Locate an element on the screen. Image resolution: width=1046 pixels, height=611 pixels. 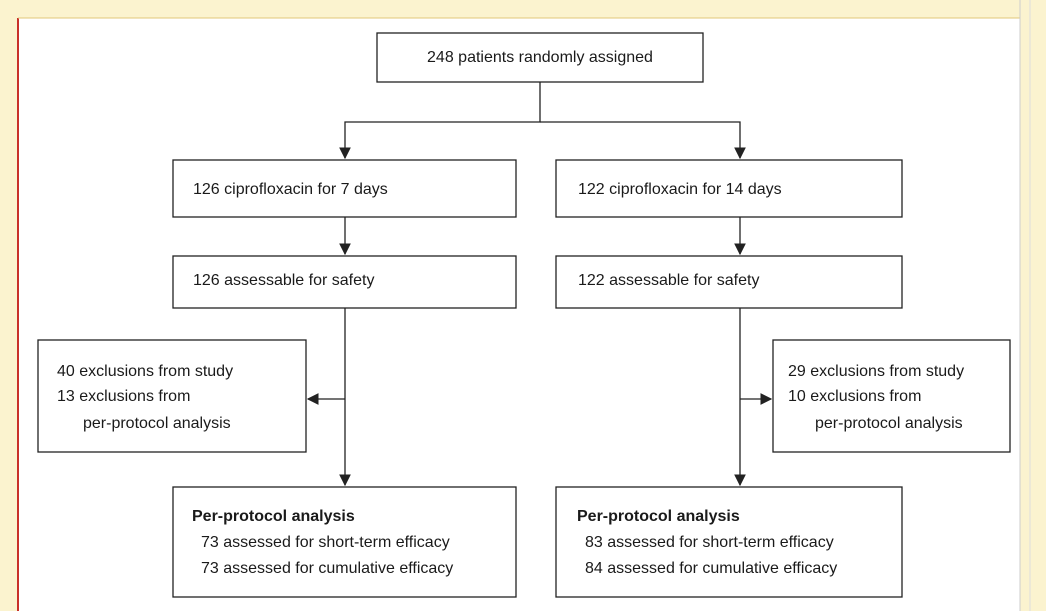
node-label: 73 assessed for short-term efficacy is located at coordinates (325, 542).